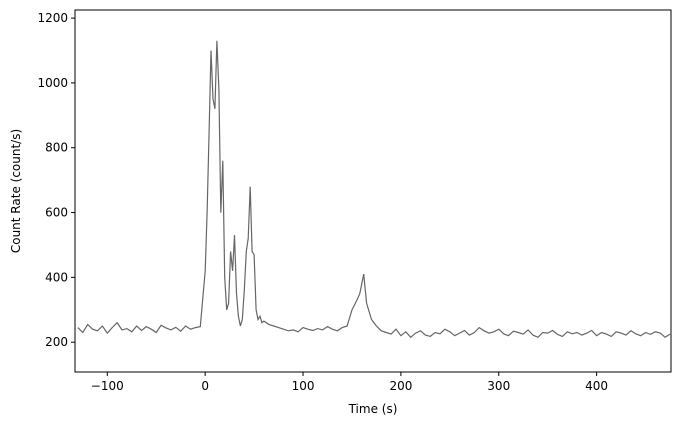  What do you see at coordinates (498, 386) in the screenshot?
I see `x-tick-label: 300` at bounding box center [498, 386].